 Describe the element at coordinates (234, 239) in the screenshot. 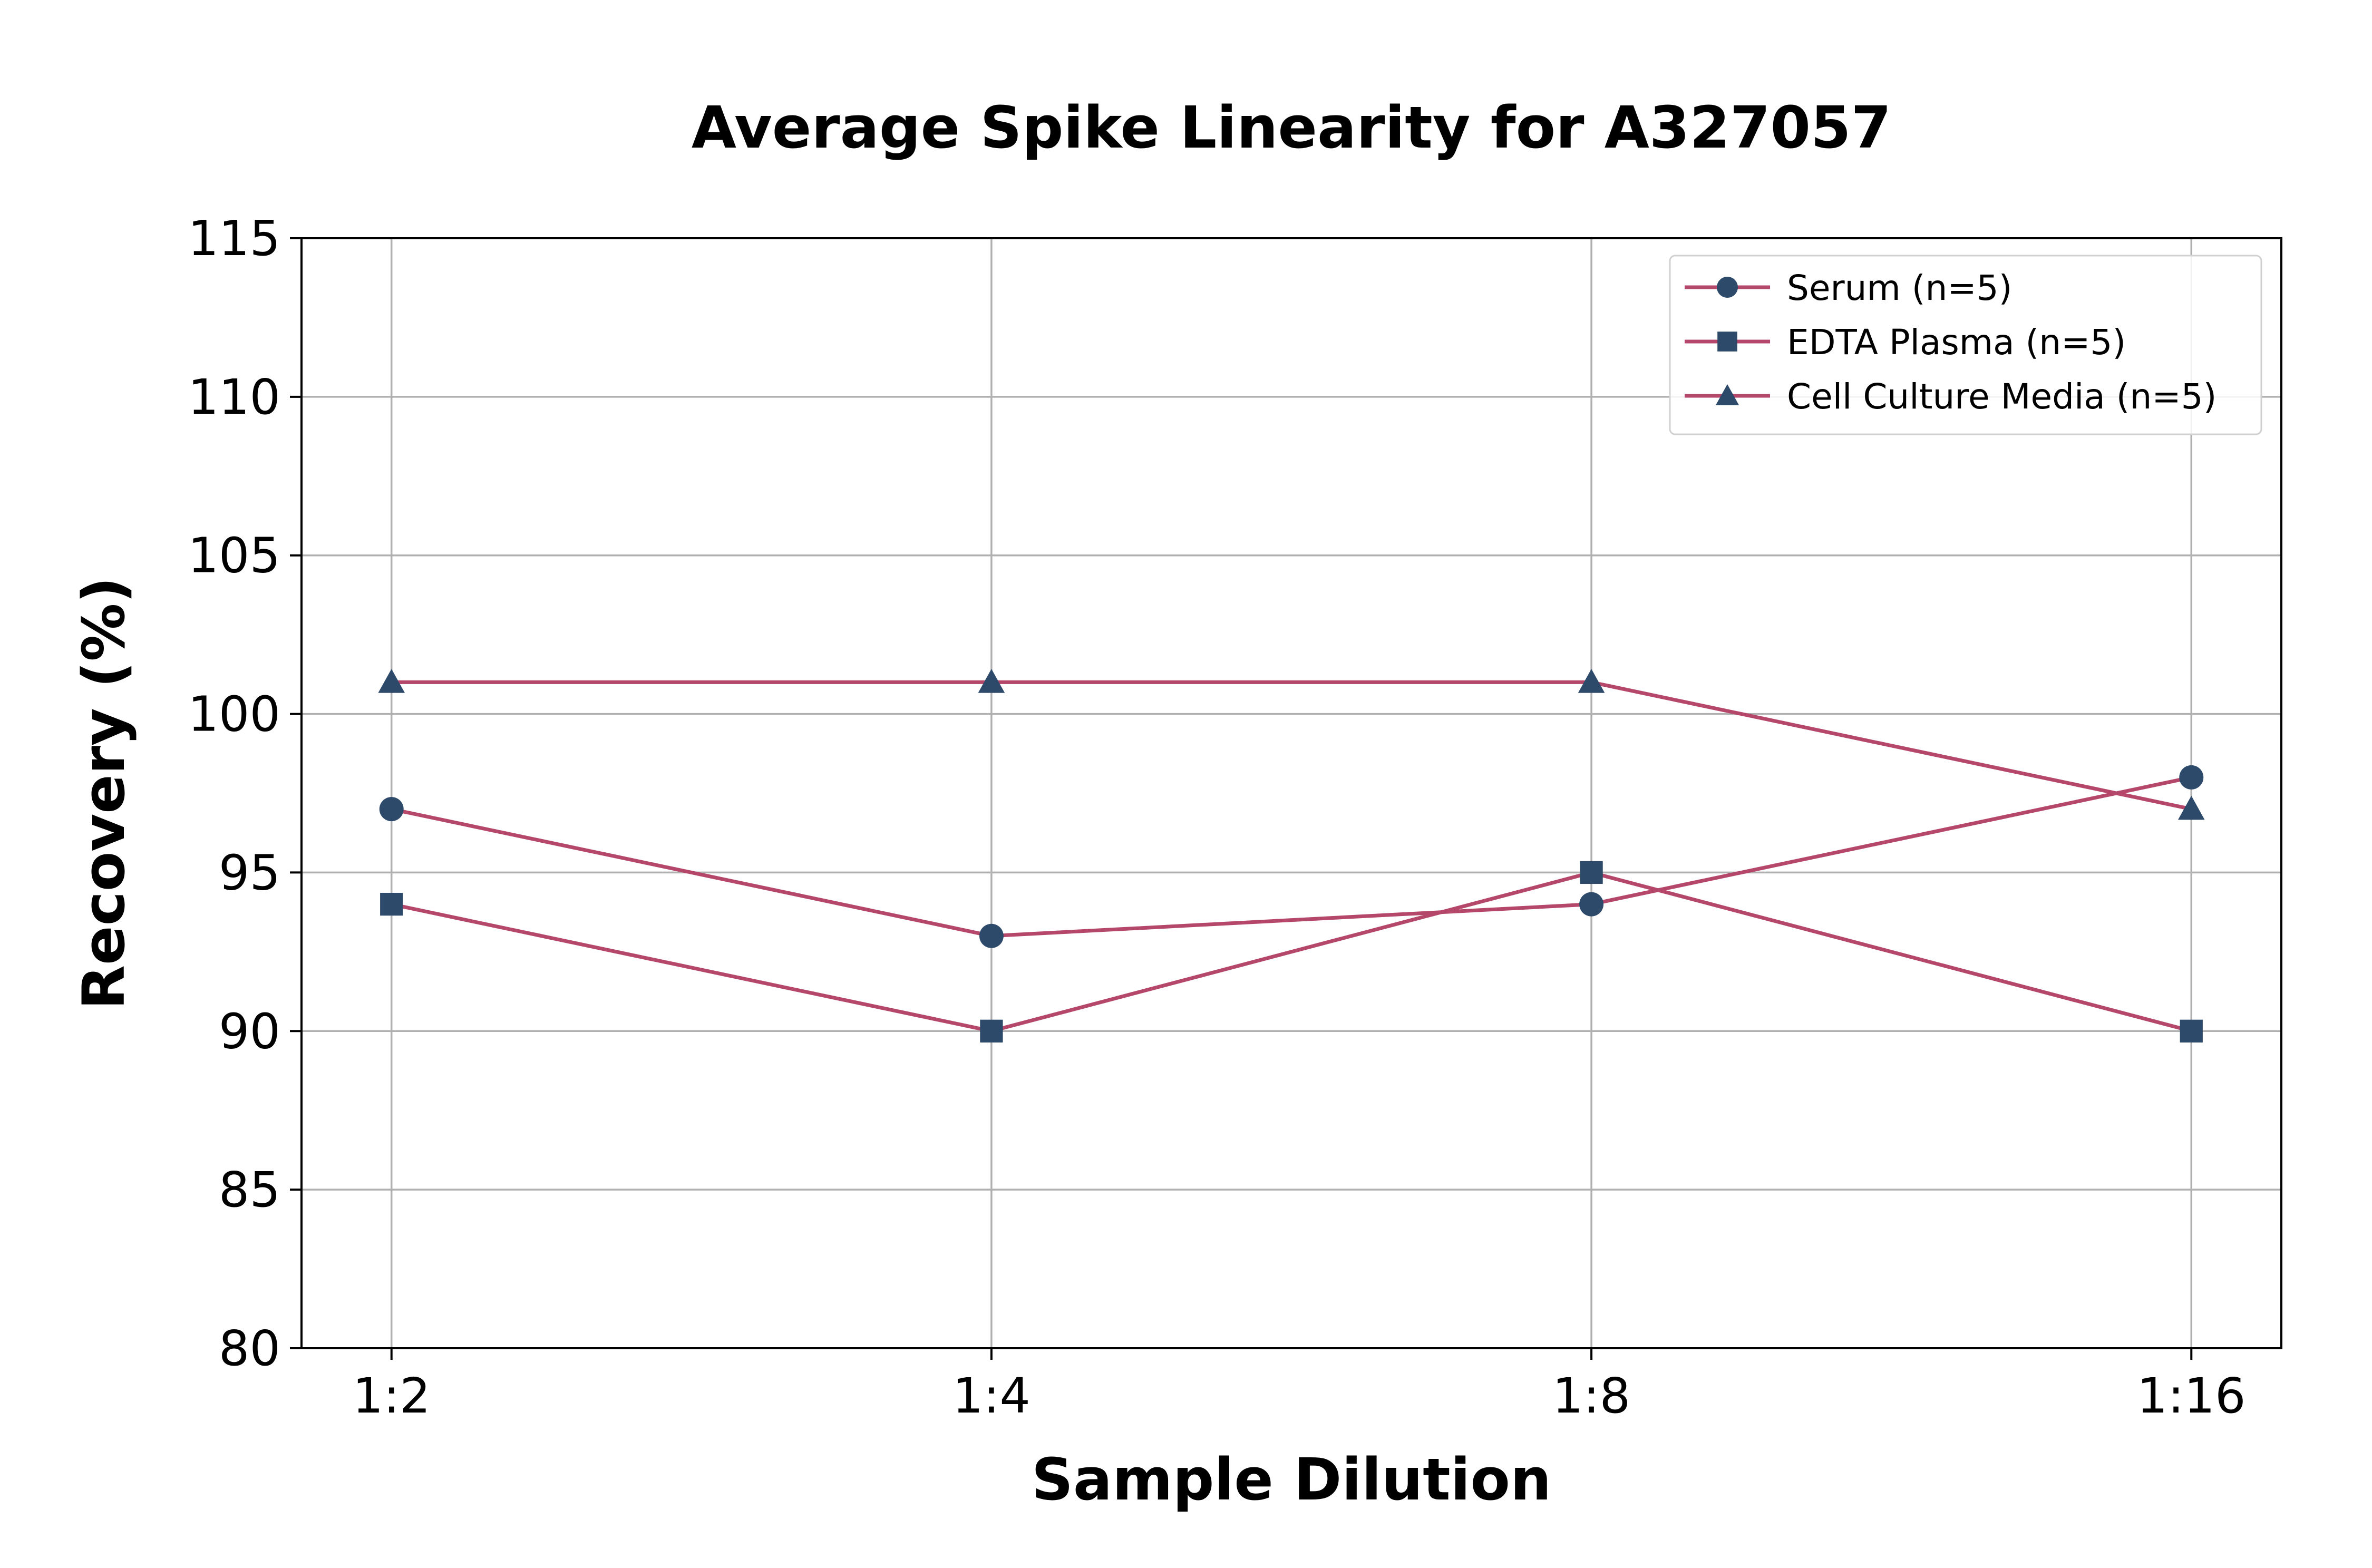

I see `y-tick-label: 115` at that location.